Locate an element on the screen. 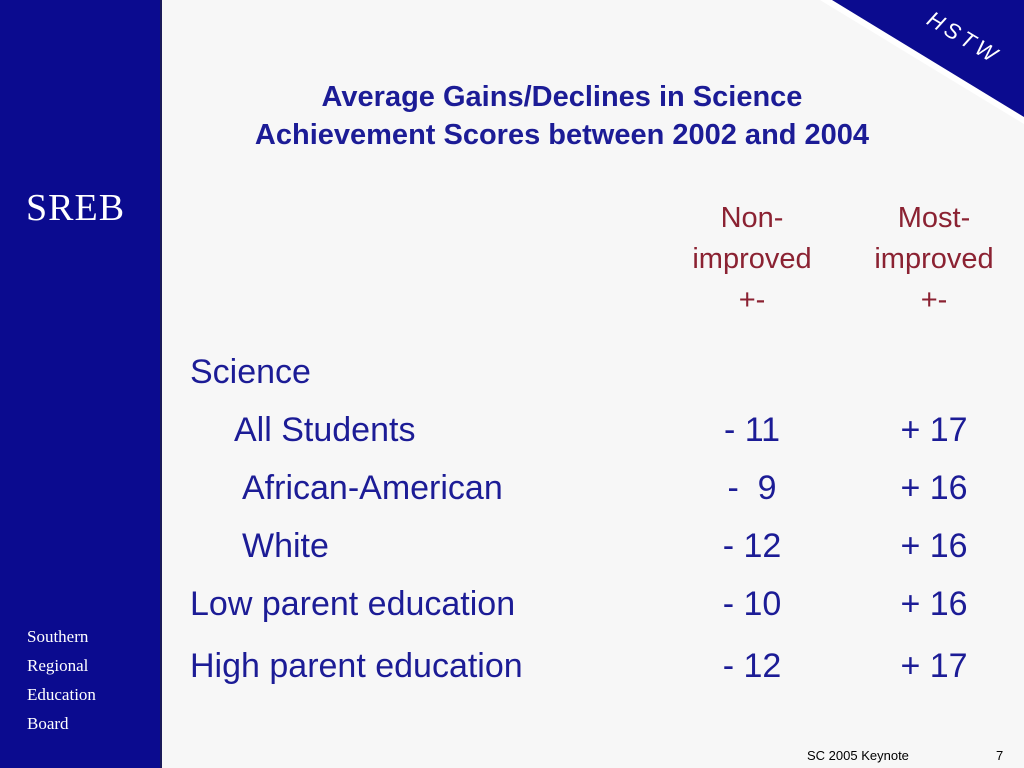 The image size is (1024, 768). column-header-most-improved: Most- improved +- is located at coordinates (934, 259).